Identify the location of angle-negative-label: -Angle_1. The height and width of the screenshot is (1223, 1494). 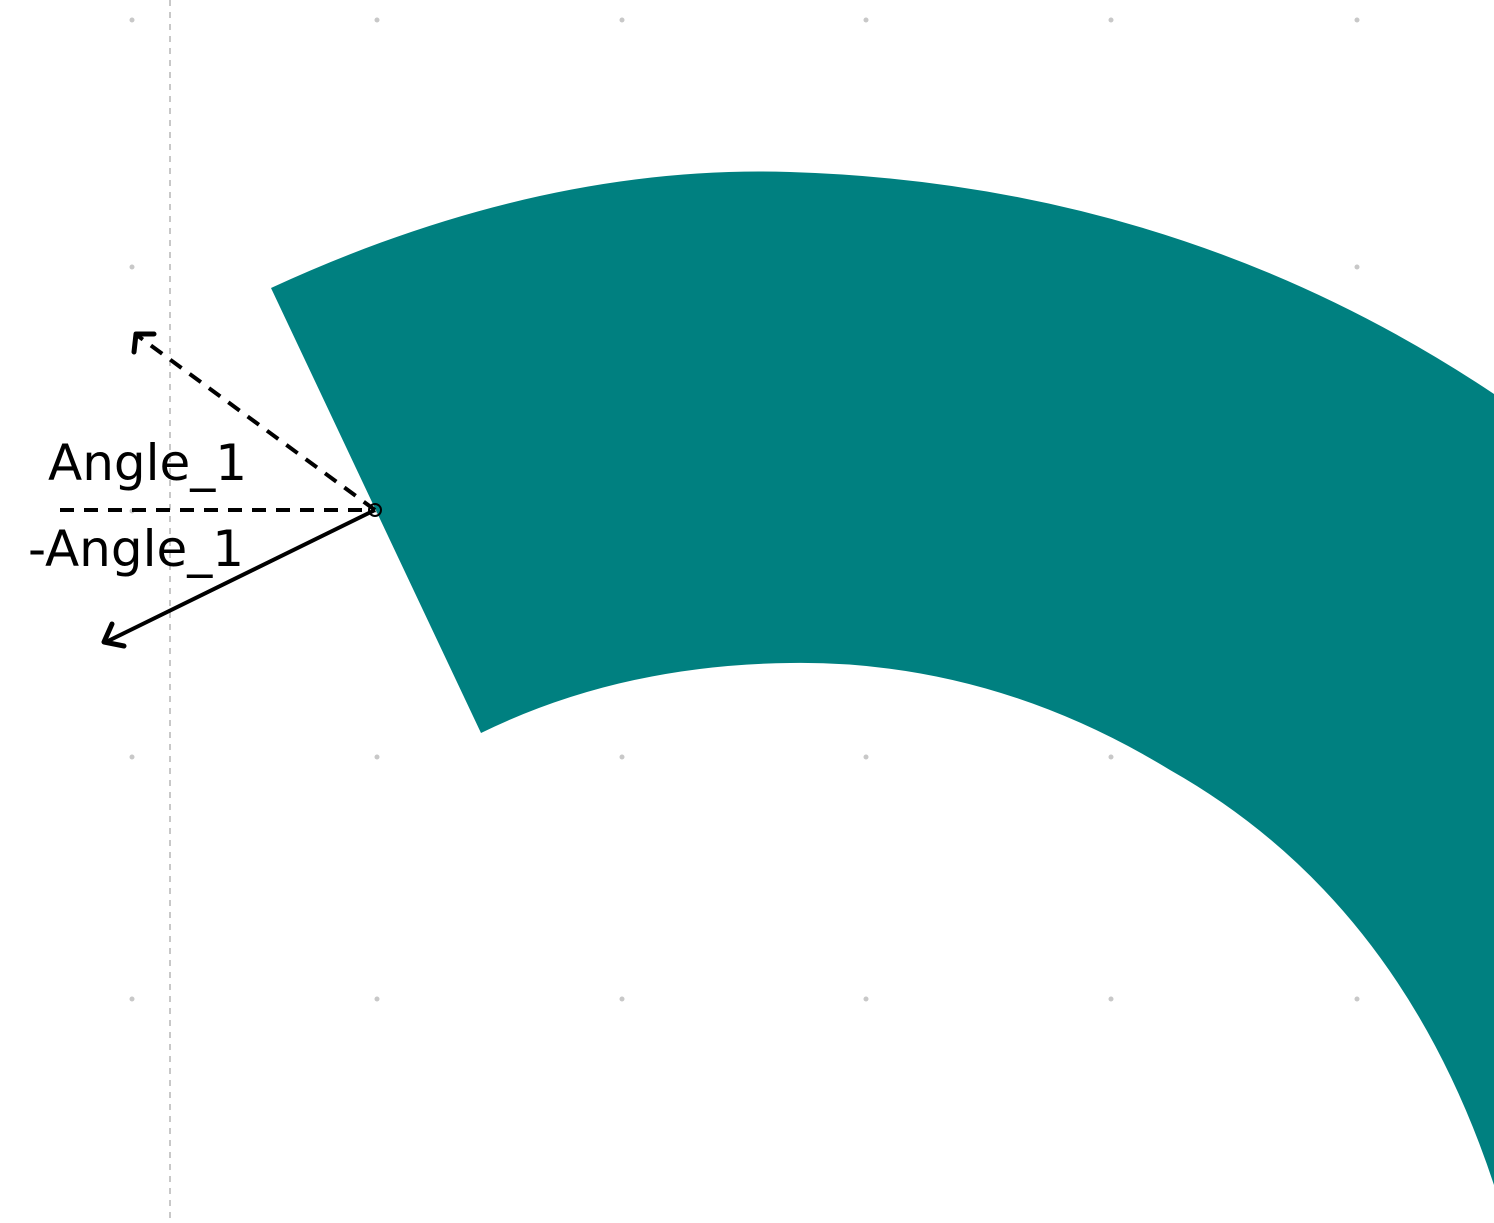
(136, 549).